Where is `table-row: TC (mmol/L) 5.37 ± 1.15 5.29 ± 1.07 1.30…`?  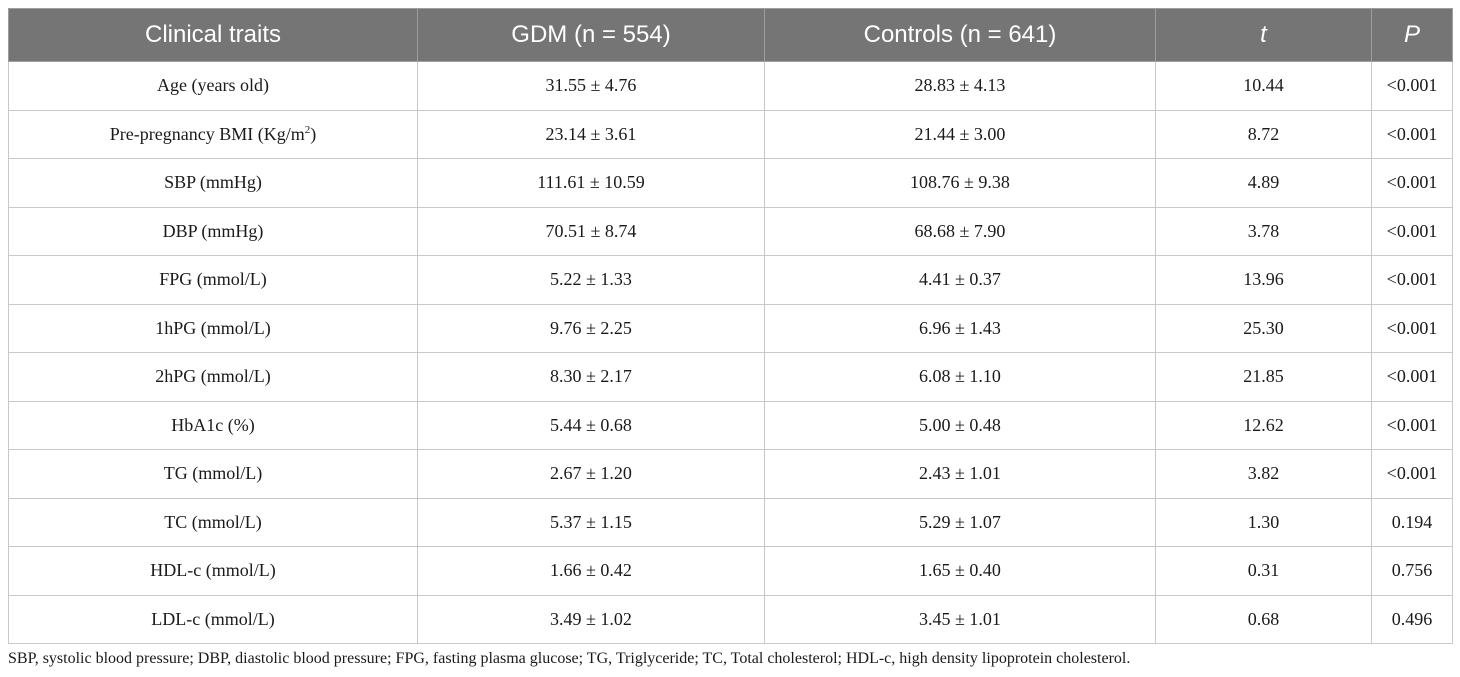 table-row: TC (mmol/L) 5.37 ± 1.15 5.29 ± 1.07 1.30… is located at coordinates (730, 522).